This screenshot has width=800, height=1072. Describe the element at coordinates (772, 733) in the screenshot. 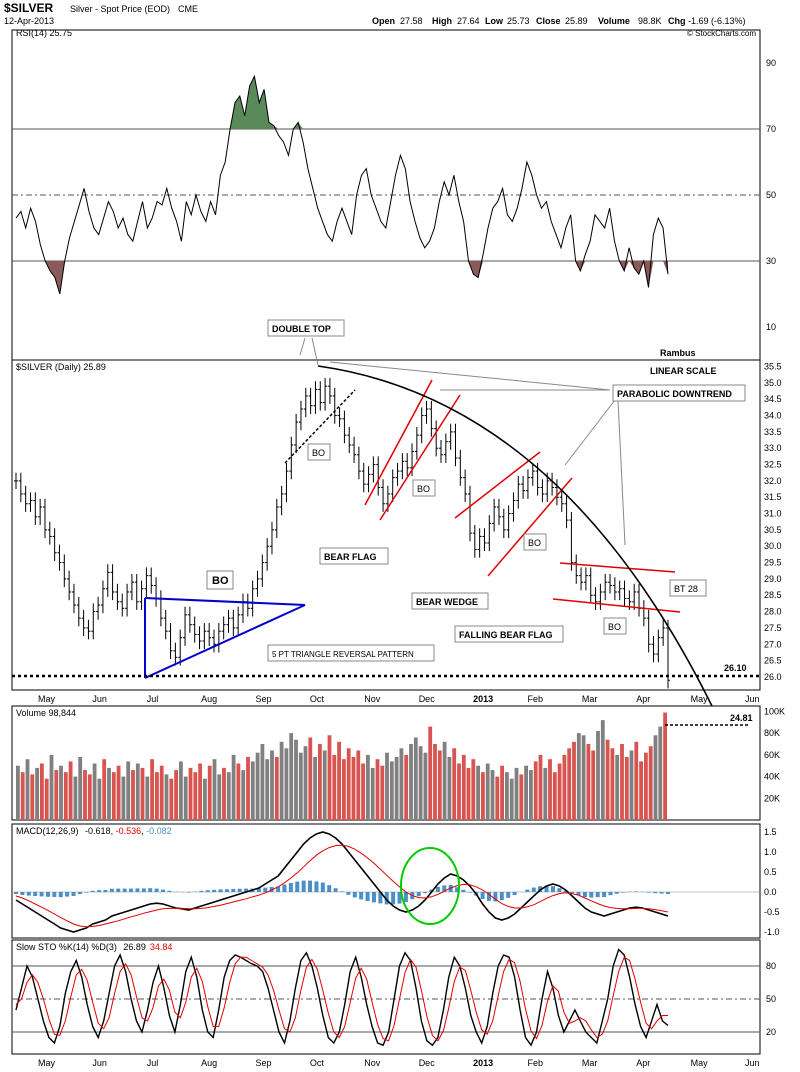

I see `volume-tick-label: 80K` at that location.